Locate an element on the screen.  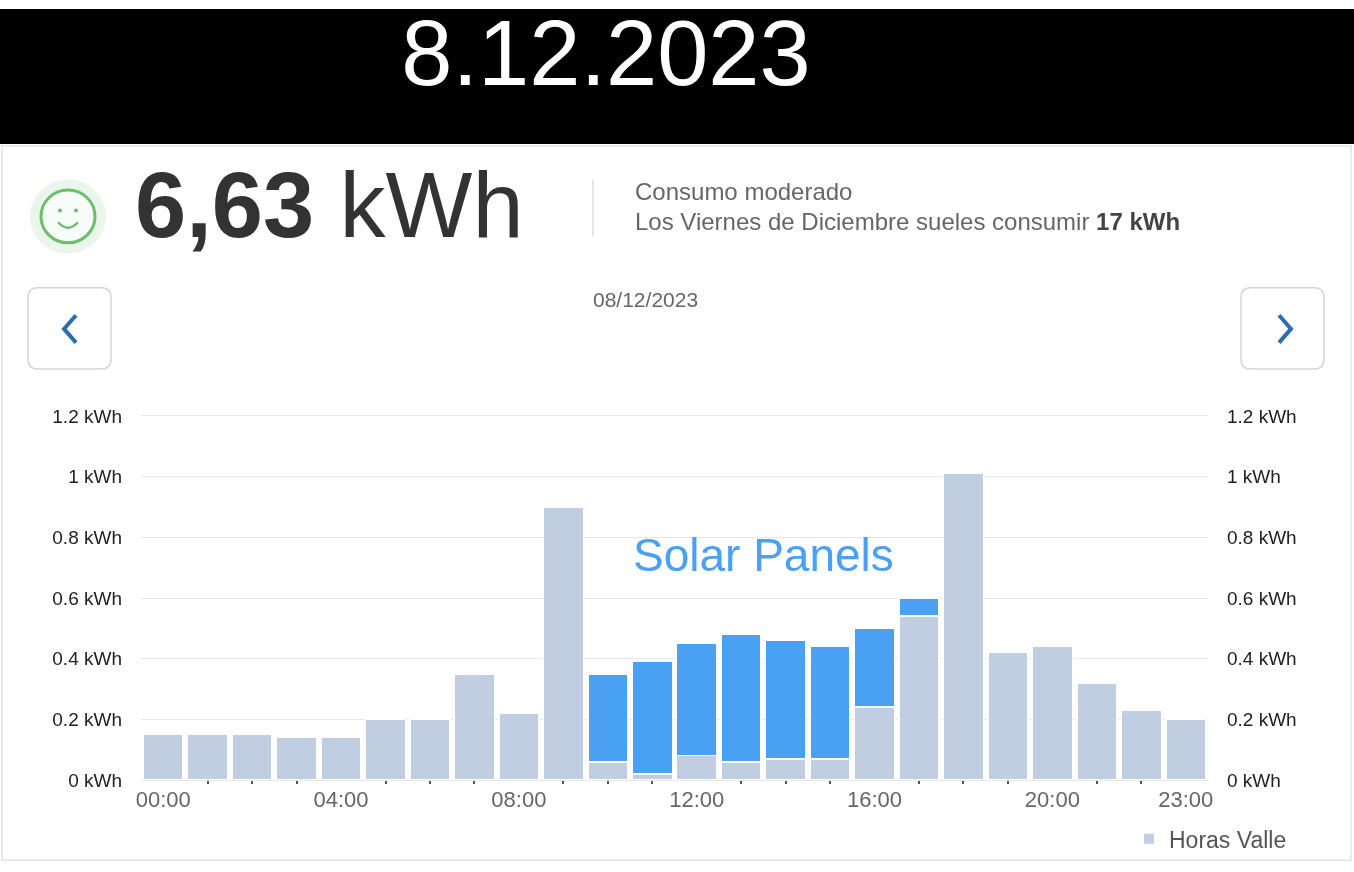
x-tick-label: 12:00 is located at coordinates (697, 800).